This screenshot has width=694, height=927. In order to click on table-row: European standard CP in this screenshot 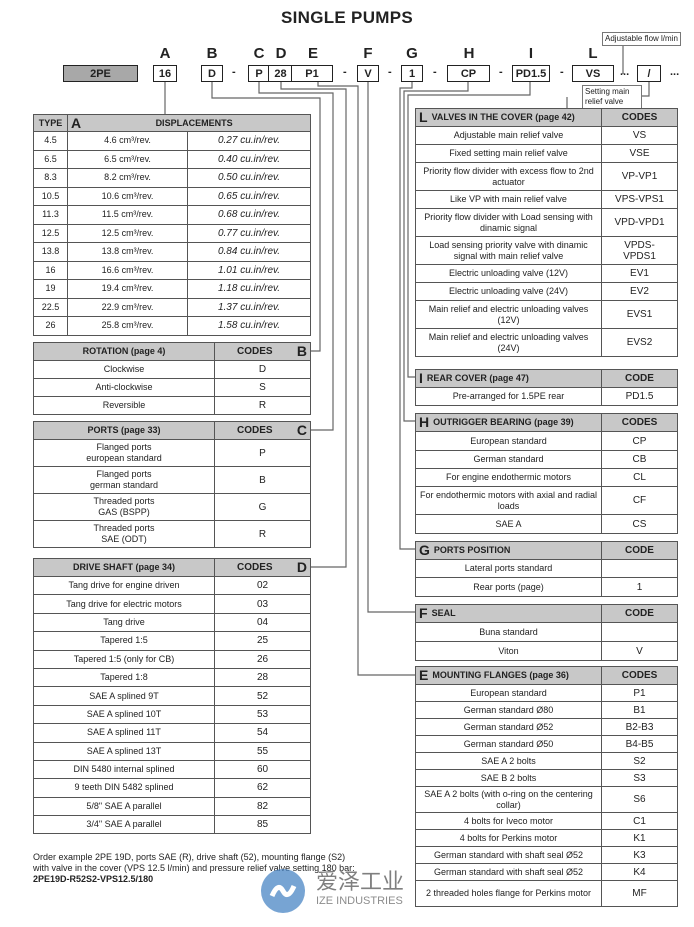, I will do `click(546, 441)`.